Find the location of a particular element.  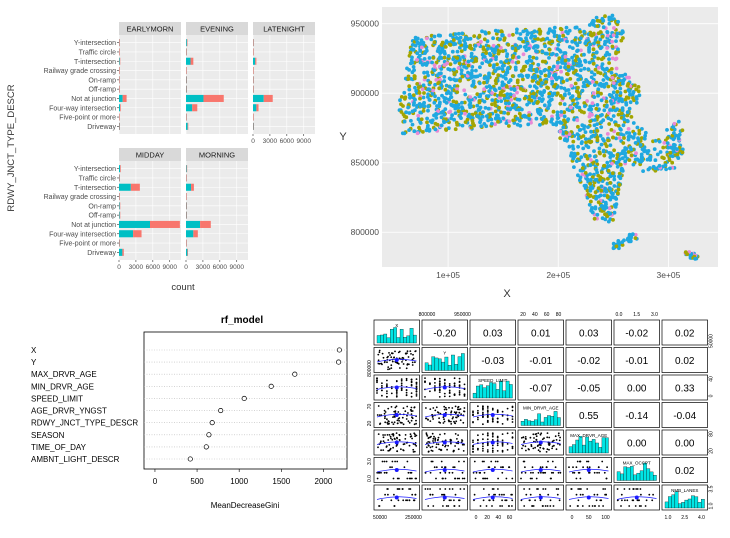

pairs-bottom-axis-label: 4.0 is located at coordinates (701, 518).